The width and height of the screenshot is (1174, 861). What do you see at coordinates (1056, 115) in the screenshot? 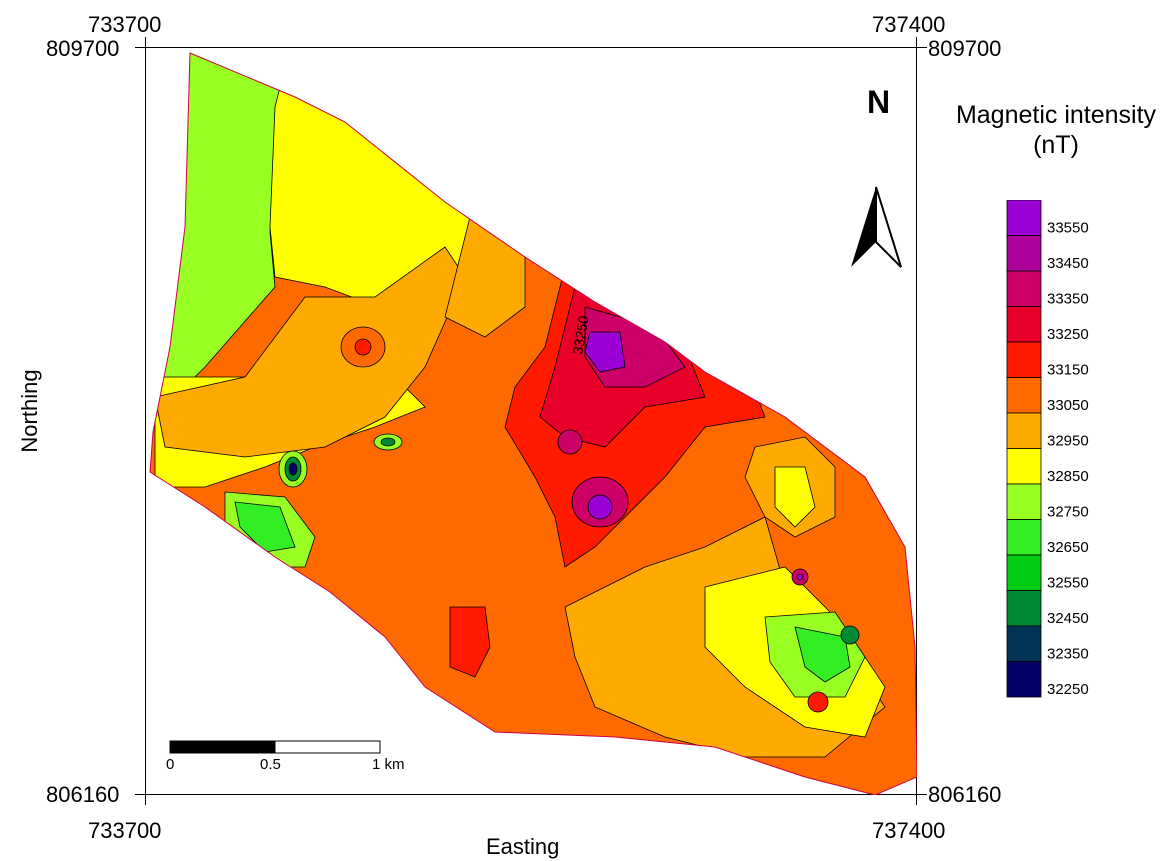
I see `legend-title-line1: Magnetic intensity` at bounding box center [1056, 115].